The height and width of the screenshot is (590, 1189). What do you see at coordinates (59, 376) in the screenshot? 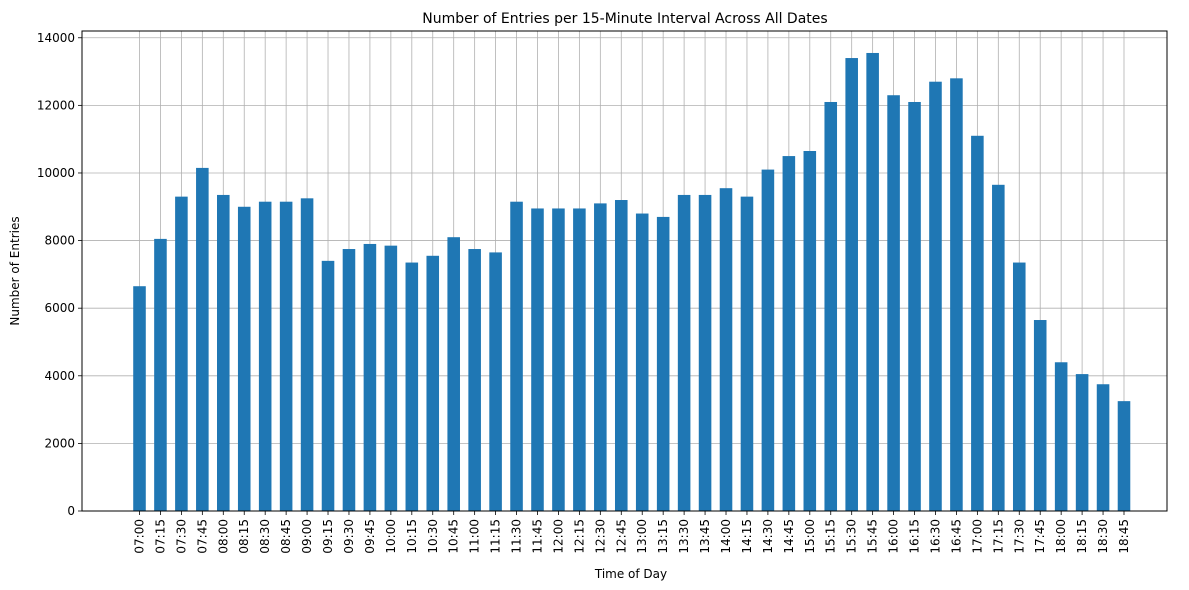
I see `y-tick-label: 4000` at bounding box center [59, 376].